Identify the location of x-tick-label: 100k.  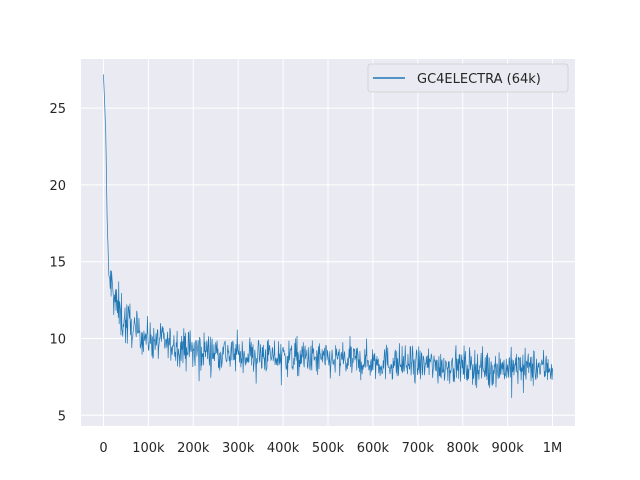
(148, 448).